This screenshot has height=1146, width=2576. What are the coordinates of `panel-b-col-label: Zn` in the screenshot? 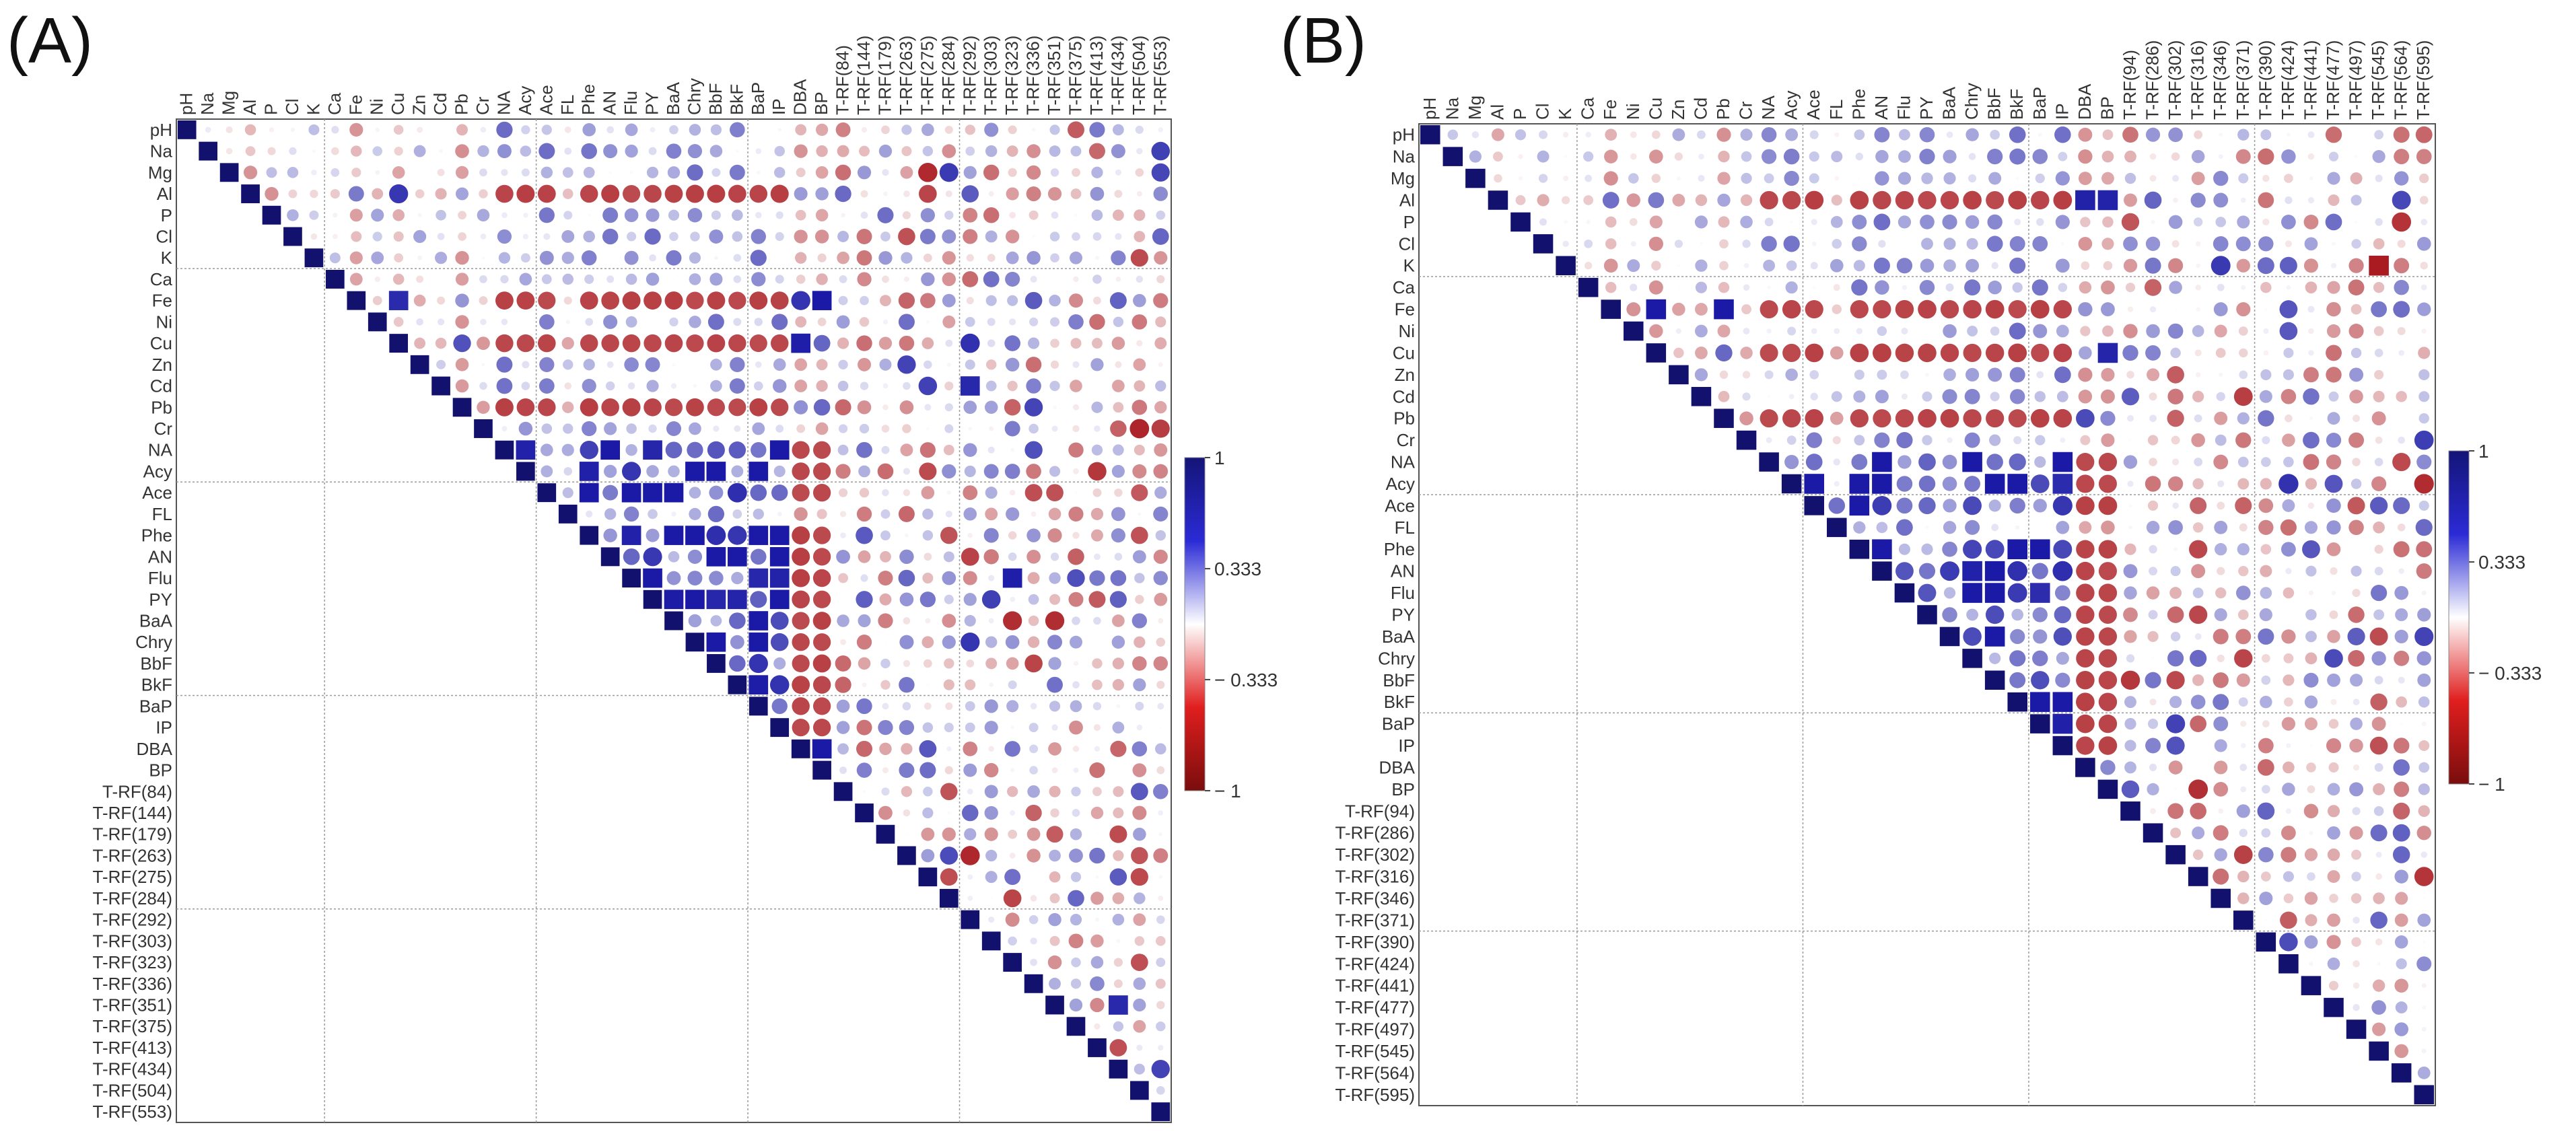 It's located at (1678, 110).